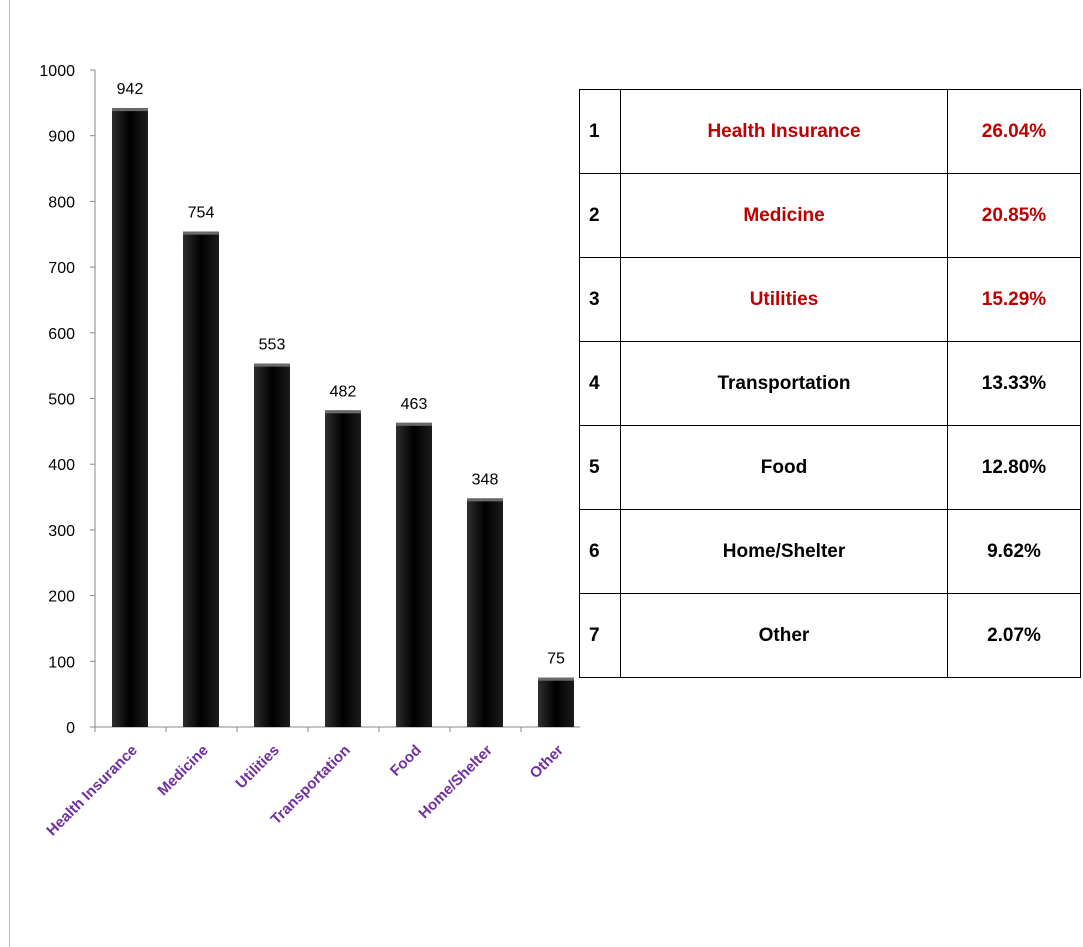 This screenshot has width=1083, height=947. What do you see at coordinates (201, 213) in the screenshot?
I see `data-label: 754` at bounding box center [201, 213].